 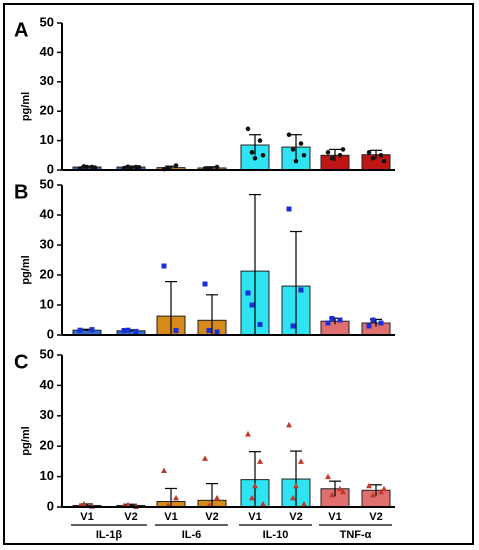 What do you see at coordinates (21, 192) in the screenshot?
I see `panel-label: B` at bounding box center [21, 192].